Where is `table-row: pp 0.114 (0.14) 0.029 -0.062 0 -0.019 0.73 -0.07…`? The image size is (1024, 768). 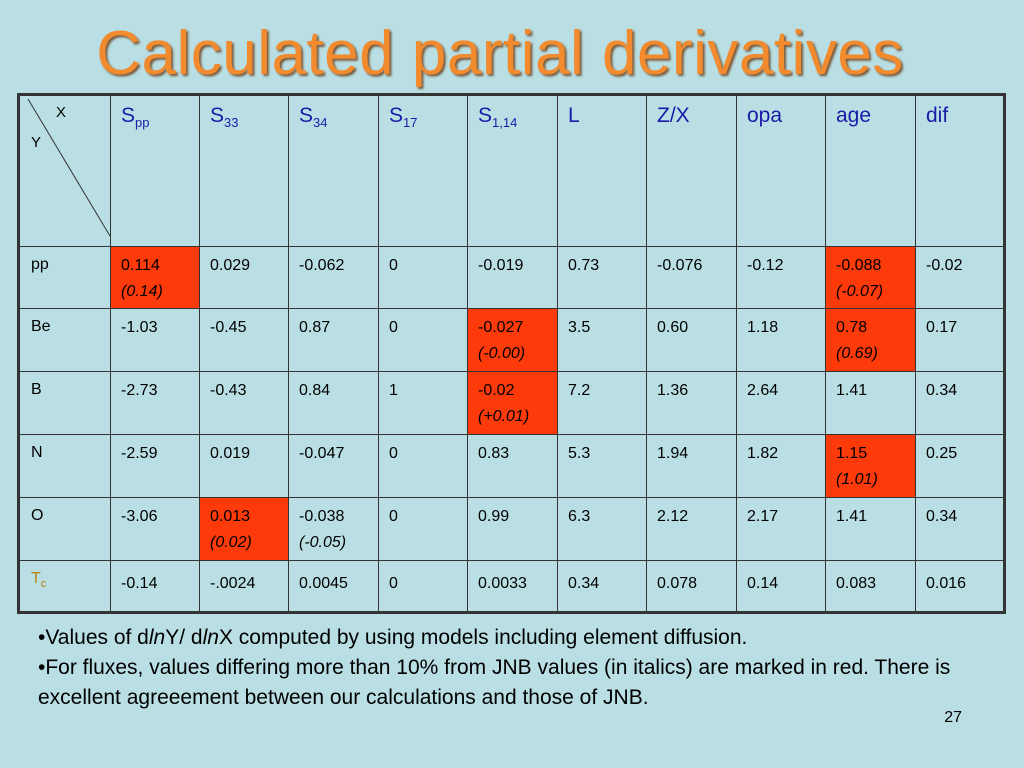 table-row: pp 0.114 (0.14) 0.029 -0.062 0 -0.019 0.73 -0.07… is located at coordinates (511, 277).